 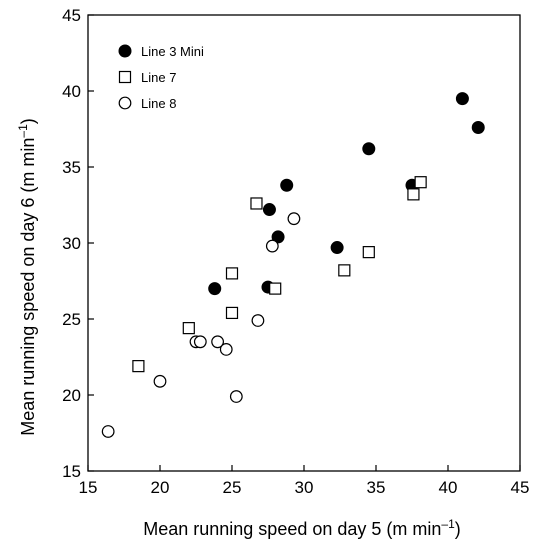 What do you see at coordinates (160, 487) in the screenshot?
I see `x-tick-label: 20` at bounding box center [160, 487].